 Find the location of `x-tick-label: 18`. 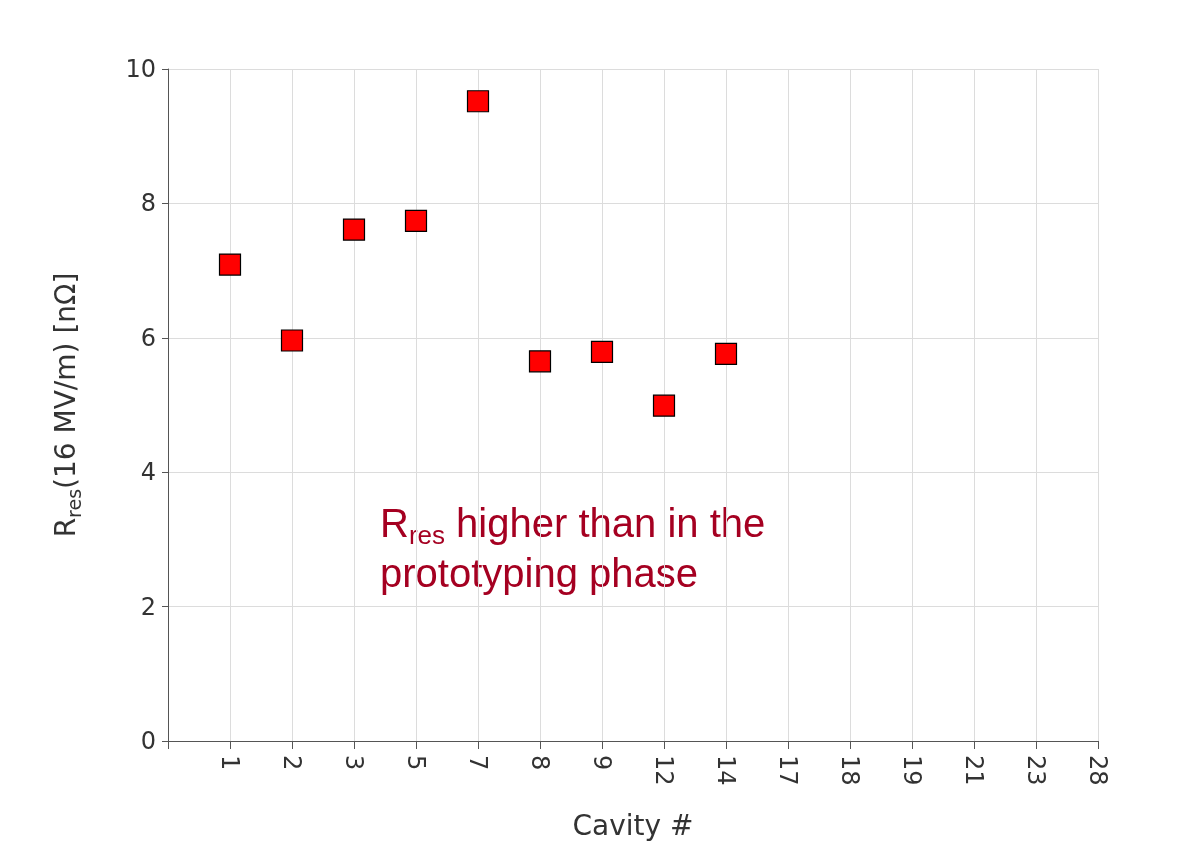

x-tick-label: 18 is located at coordinates (850, 770).